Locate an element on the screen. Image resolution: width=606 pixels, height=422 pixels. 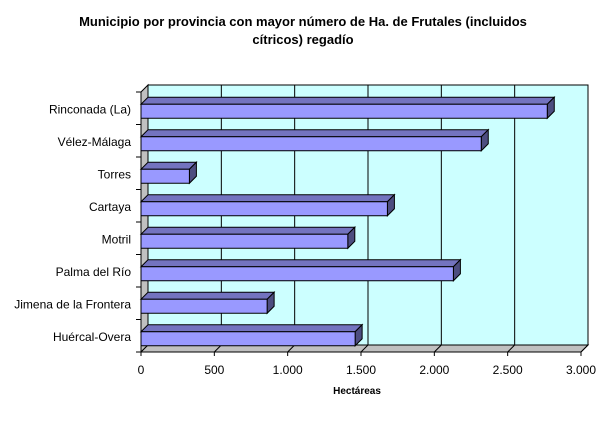
x-tick-label: 2.500 is located at coordinates (508, 370).